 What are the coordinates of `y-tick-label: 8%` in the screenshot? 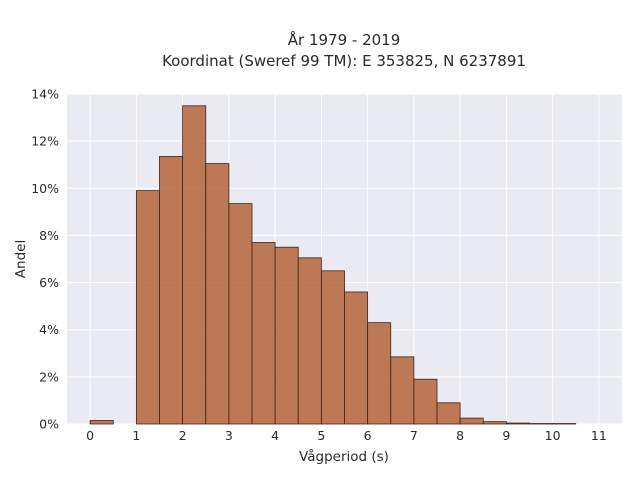 It's located at (49, 235).